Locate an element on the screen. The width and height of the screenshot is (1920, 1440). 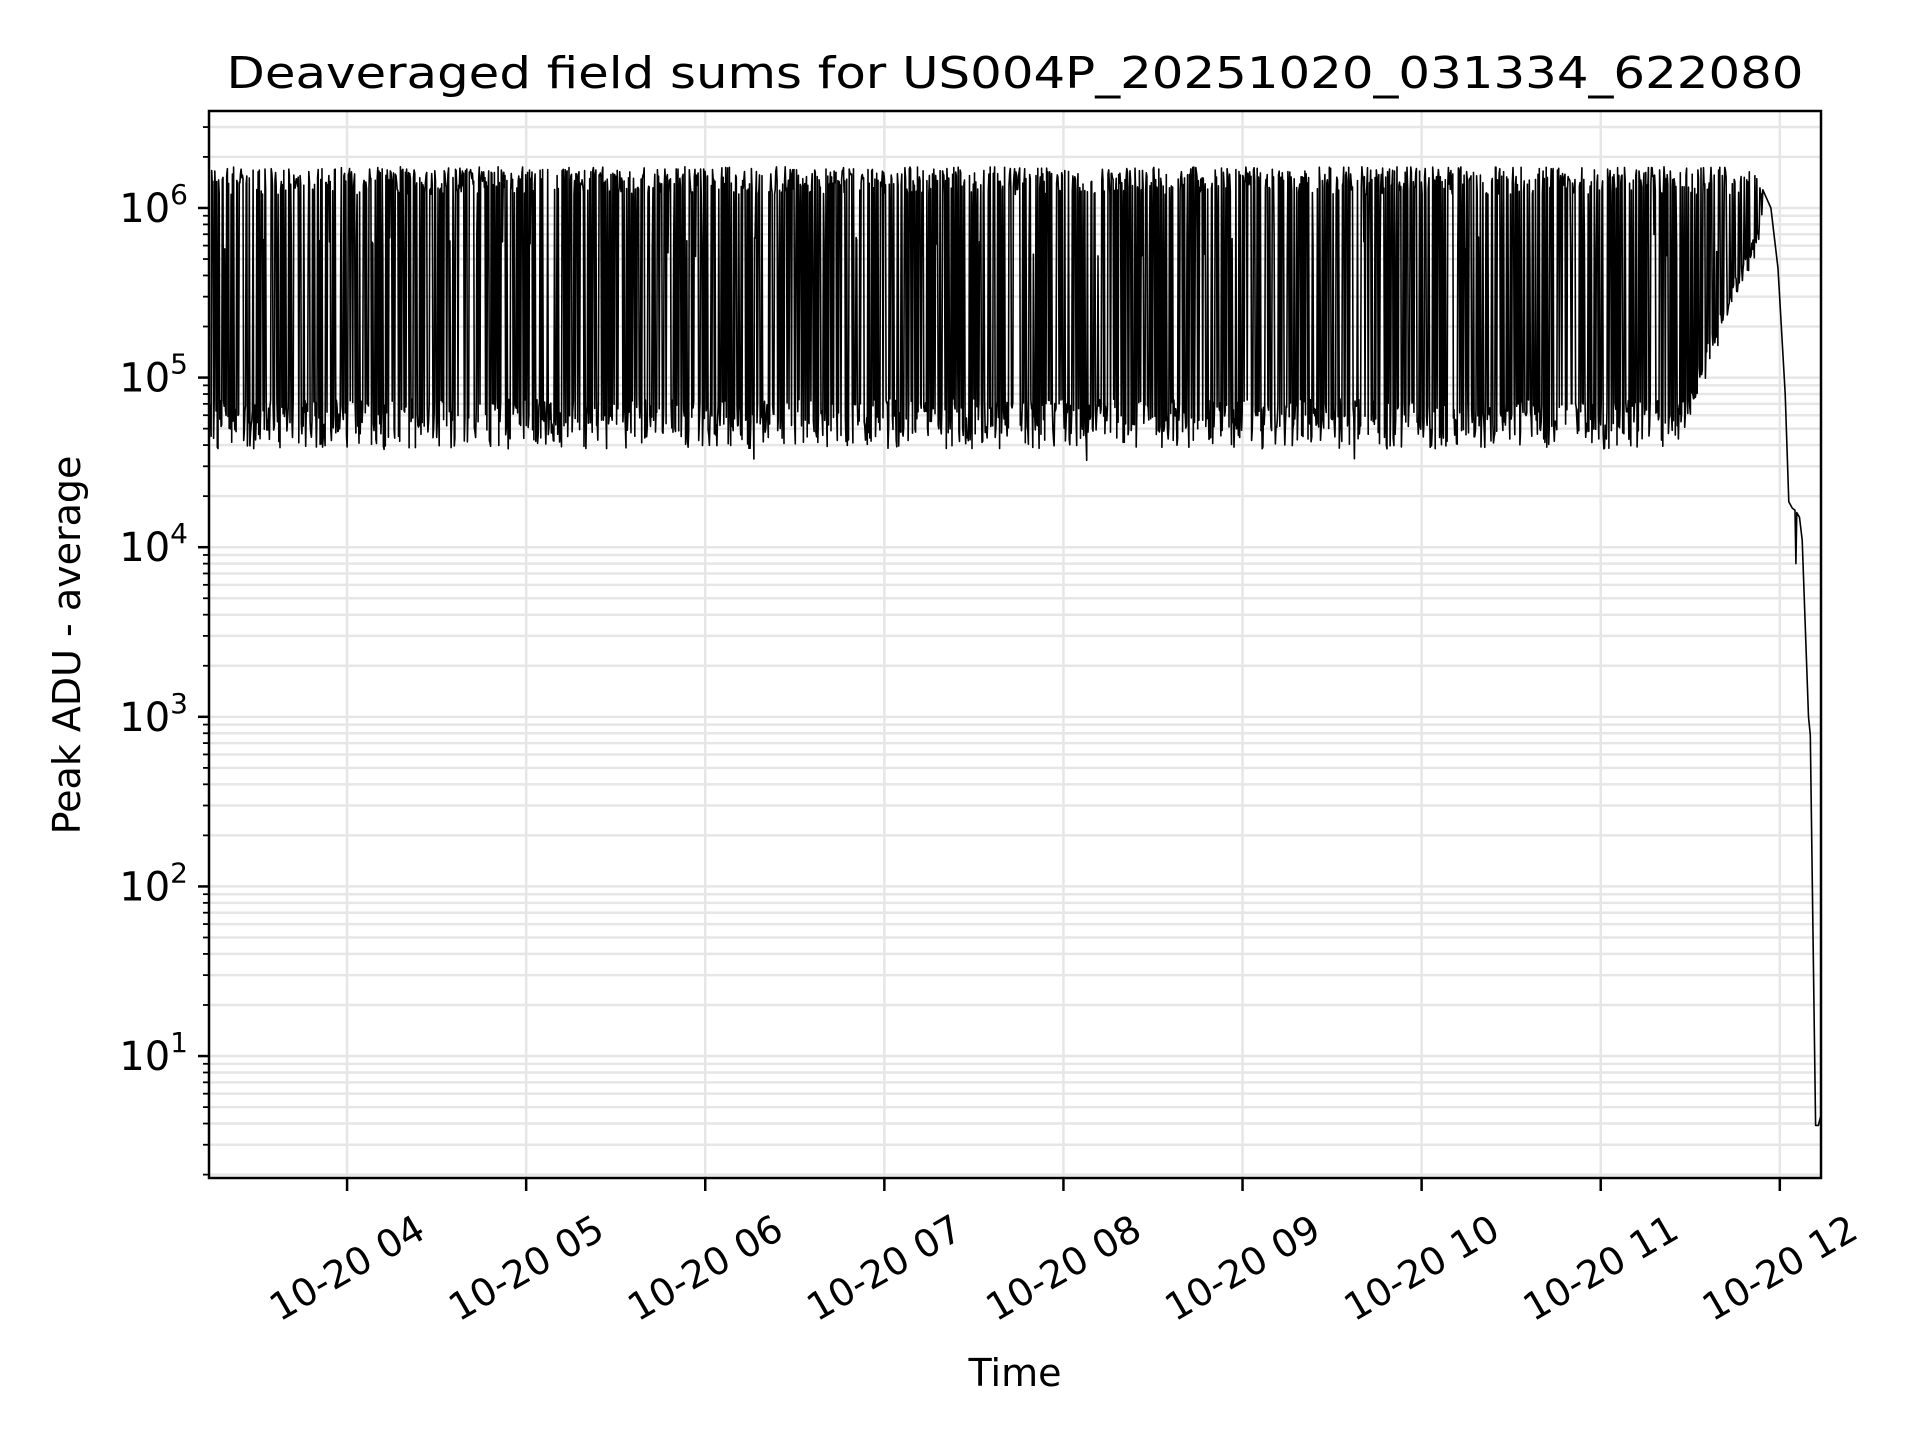
y-tick-label: 10⁵ is located at coordinates (153, 375).